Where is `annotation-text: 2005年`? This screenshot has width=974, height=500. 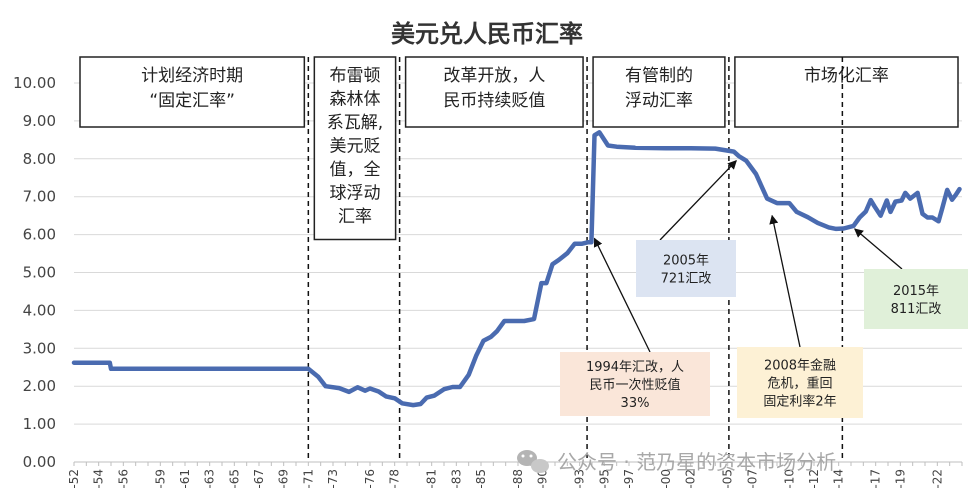
annotation-text: 2005年 is located at coordinates (686, 261).